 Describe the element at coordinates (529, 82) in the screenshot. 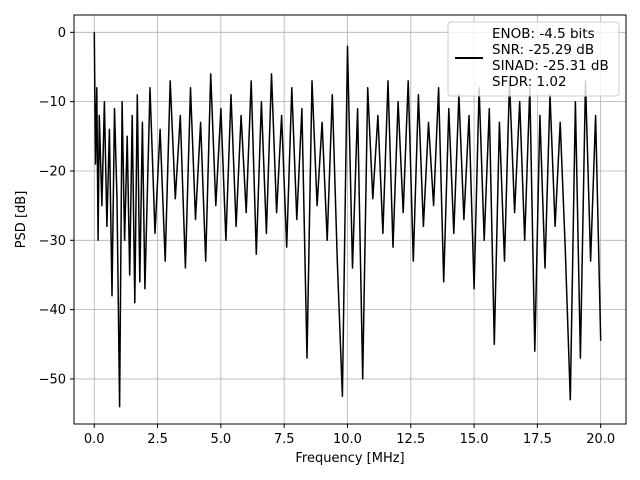

I see `legend-label-line: SFDR: 1.02` at that location.